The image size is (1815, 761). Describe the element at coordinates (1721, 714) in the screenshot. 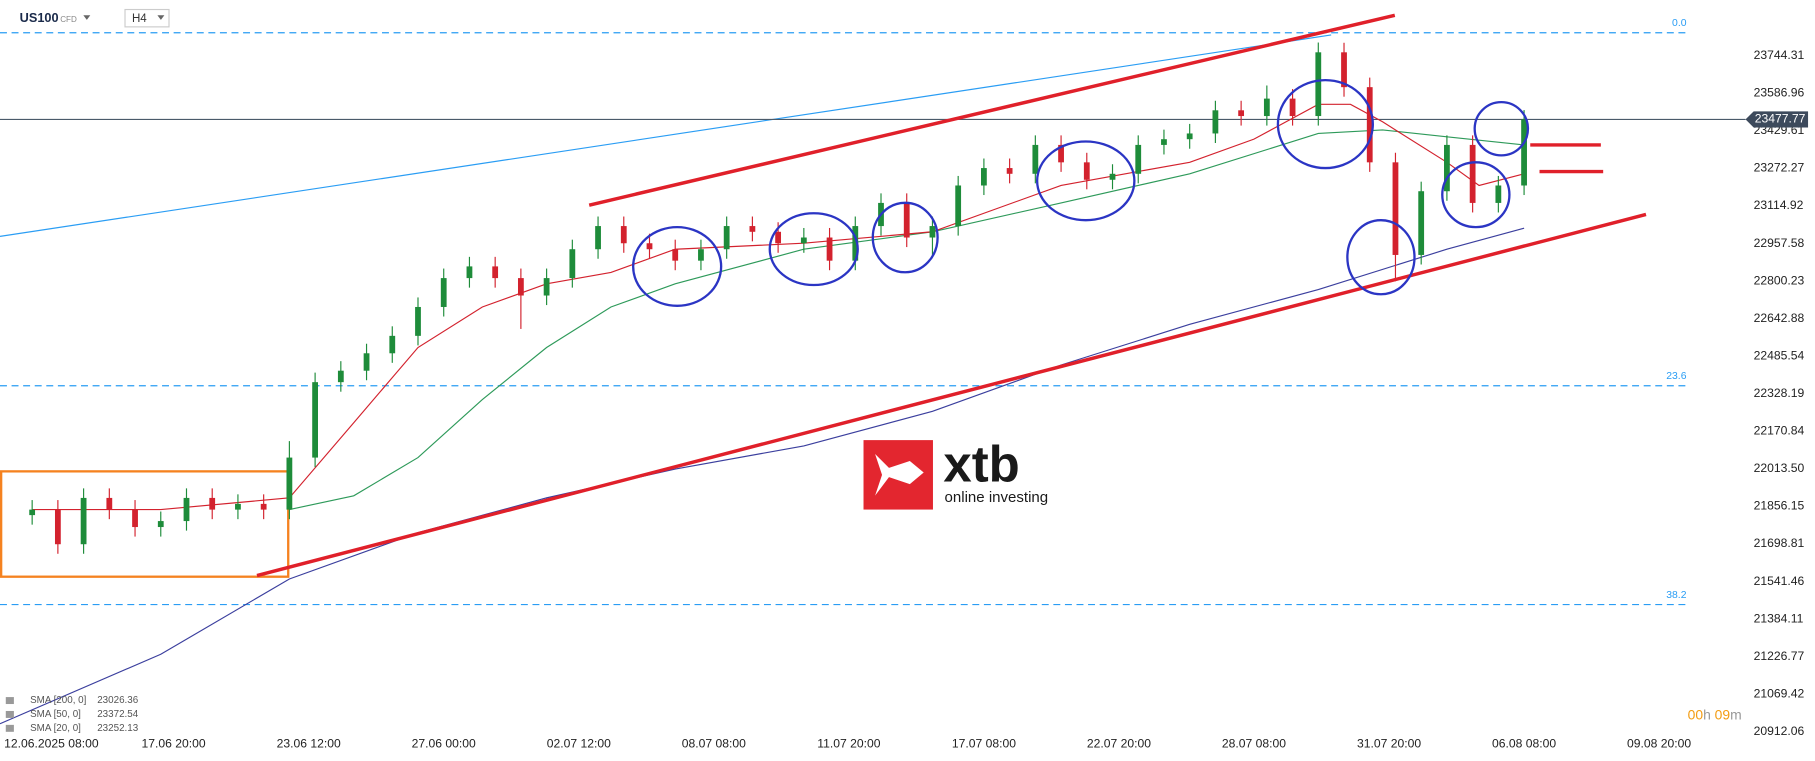

I see `countdown-part: 09` at that location.